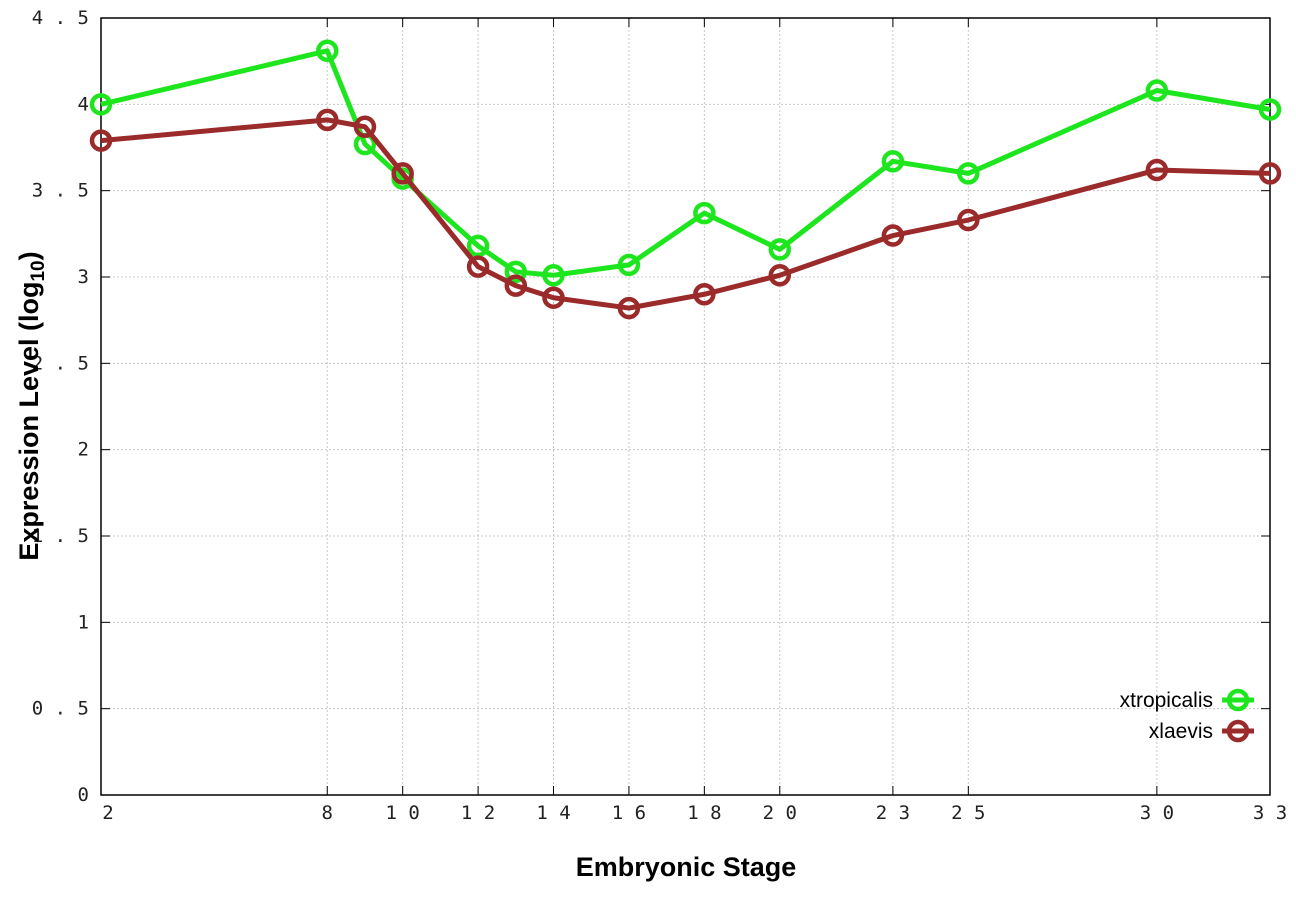 This screenshot has height=907, width=1296. Describe the element at coordinates (478, 813) in the screenshot. I see `x-tick-label: 1 2` at that location.